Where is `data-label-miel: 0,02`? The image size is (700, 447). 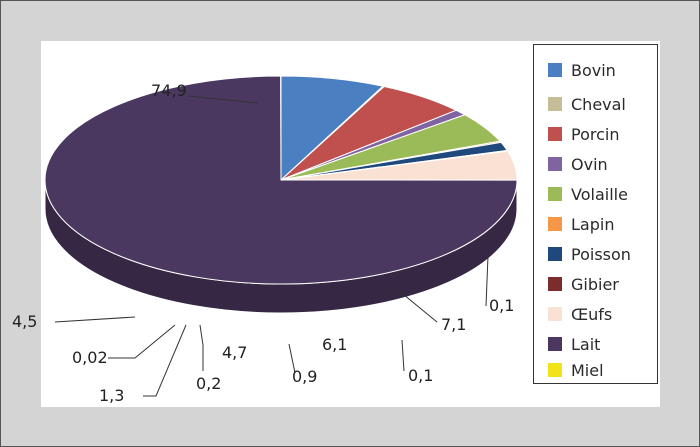
data-label-miel: 0,02 is located at coordinates (90, 357).